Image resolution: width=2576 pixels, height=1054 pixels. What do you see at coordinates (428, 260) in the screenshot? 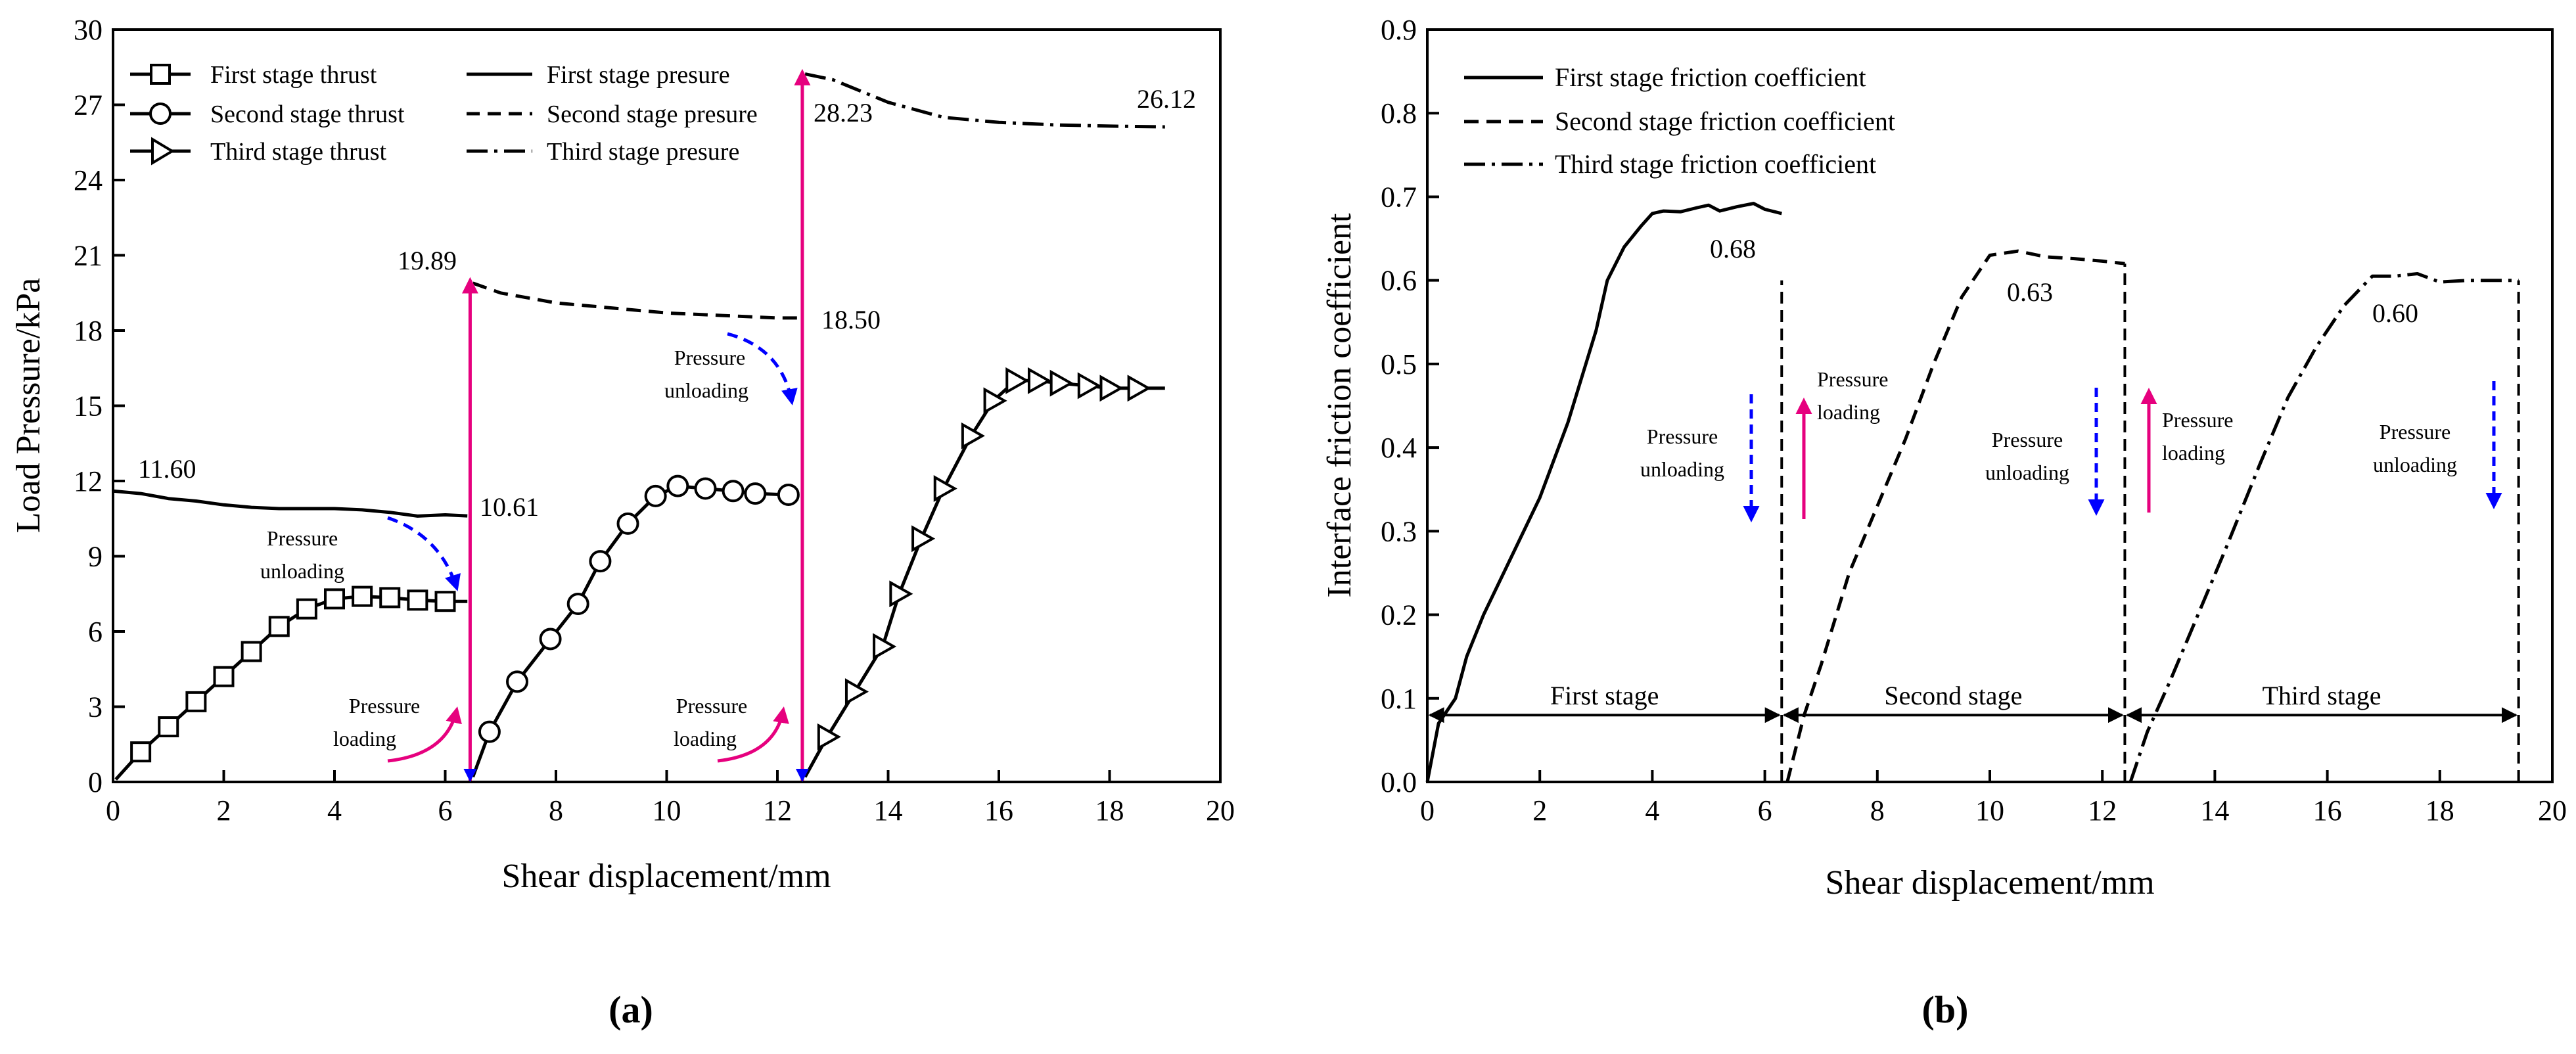
I see `value-label-19-89: 19.89` at bounding box center [428, 260].